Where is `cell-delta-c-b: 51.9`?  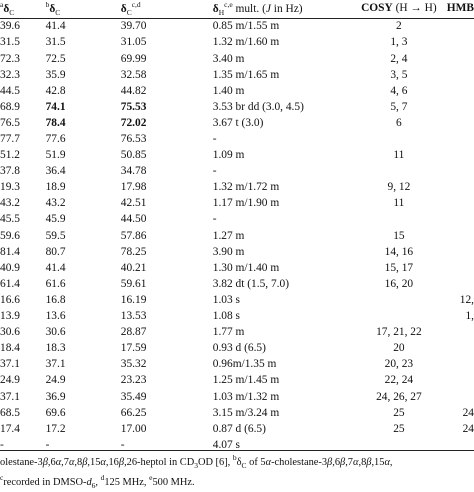 cell-delta-c-b: 51.9 is located at coordinates (55, 155).